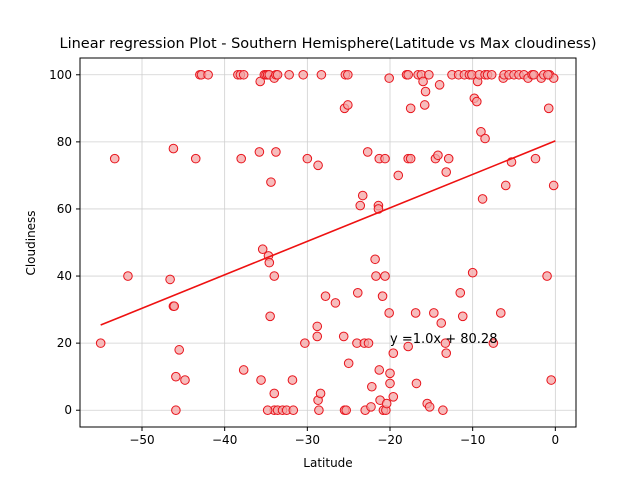 Image resolution: width=640 pixels, height=480 pixels. What do you see at coordinates (344, 437) in the screenshot?
I see `x-axis-ticks: −50 −40 −30 −20 −10 0` at bounding box center [344, 437].